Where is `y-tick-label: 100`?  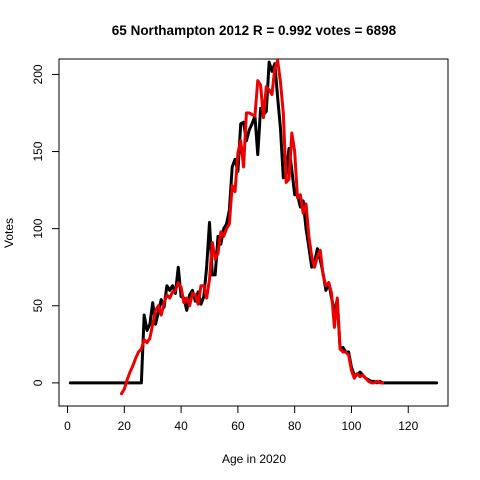
y-tick-label: 100 is located at coordinates (38, 228).